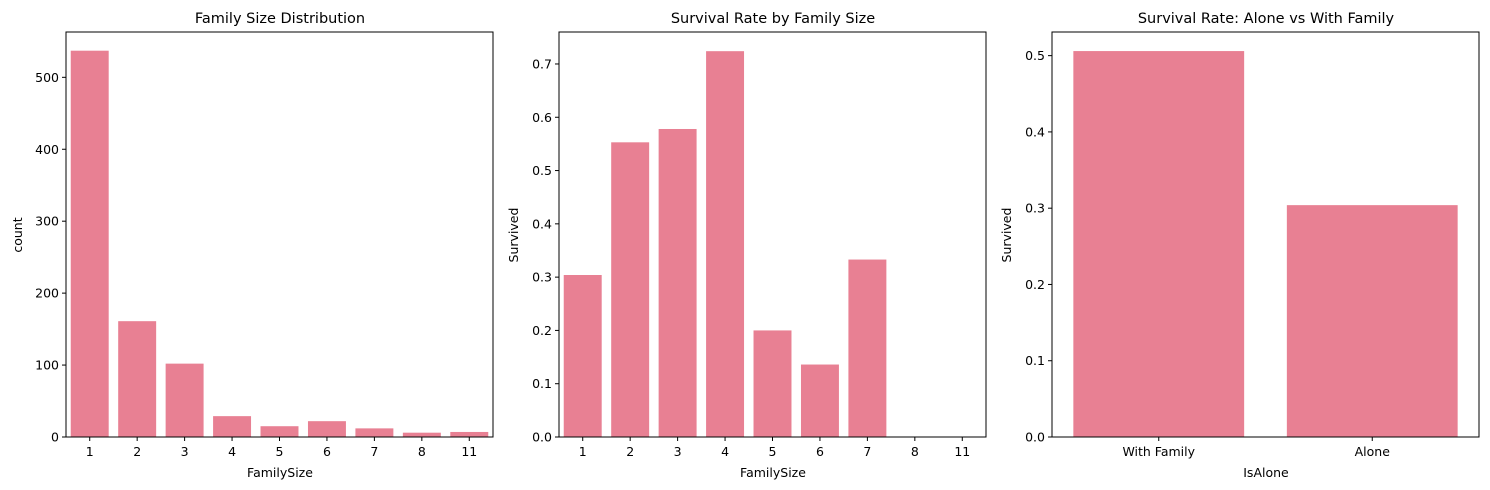  I want to click on x-tick-label: Alone, so click(1373, 451).